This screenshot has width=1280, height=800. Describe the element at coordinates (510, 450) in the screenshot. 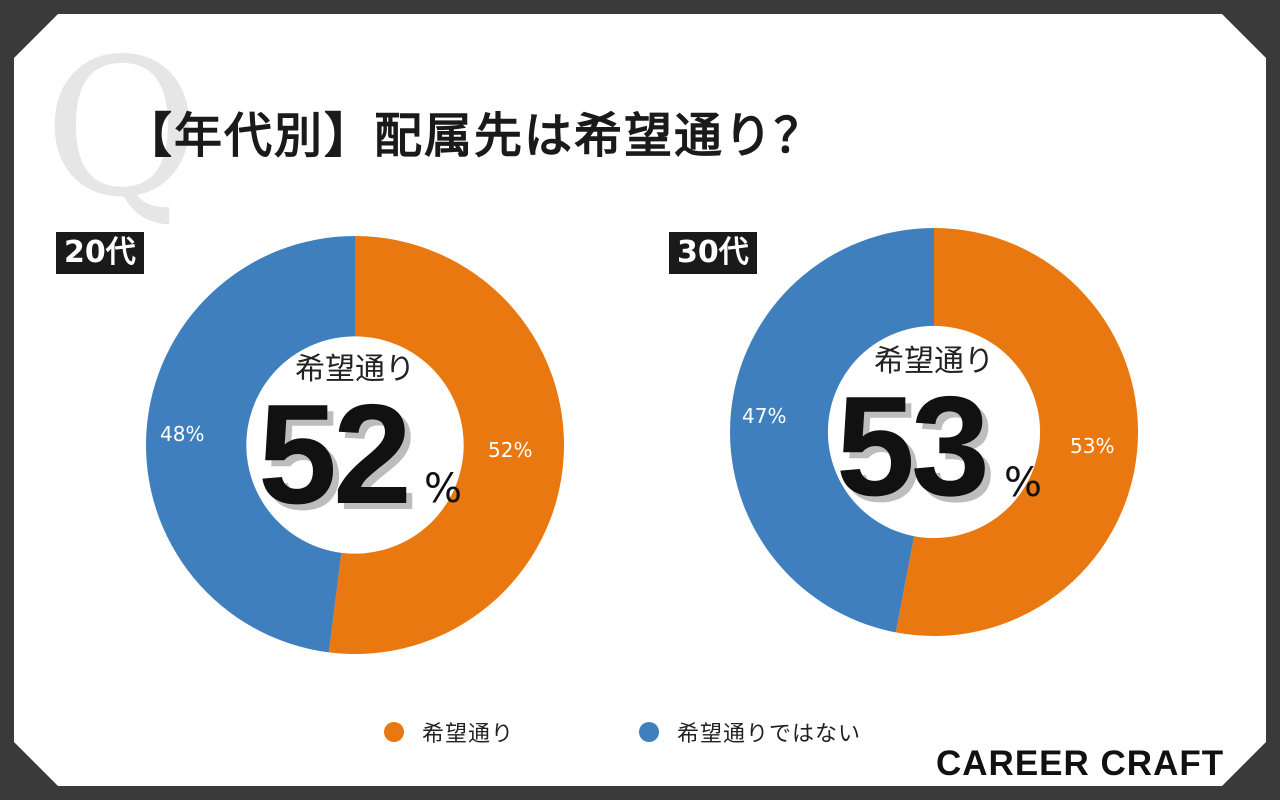

I see `slice-label-yes-20s: 52%` at that location.